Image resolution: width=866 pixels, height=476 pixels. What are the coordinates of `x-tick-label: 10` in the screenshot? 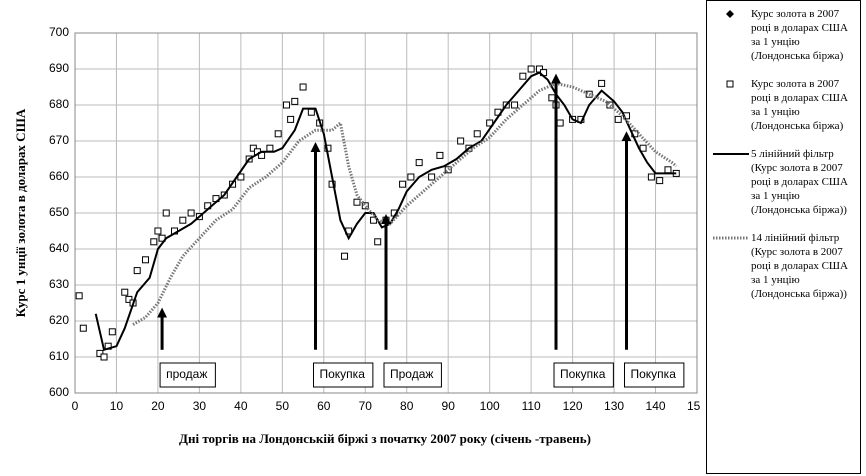 It's located at (117, 406).